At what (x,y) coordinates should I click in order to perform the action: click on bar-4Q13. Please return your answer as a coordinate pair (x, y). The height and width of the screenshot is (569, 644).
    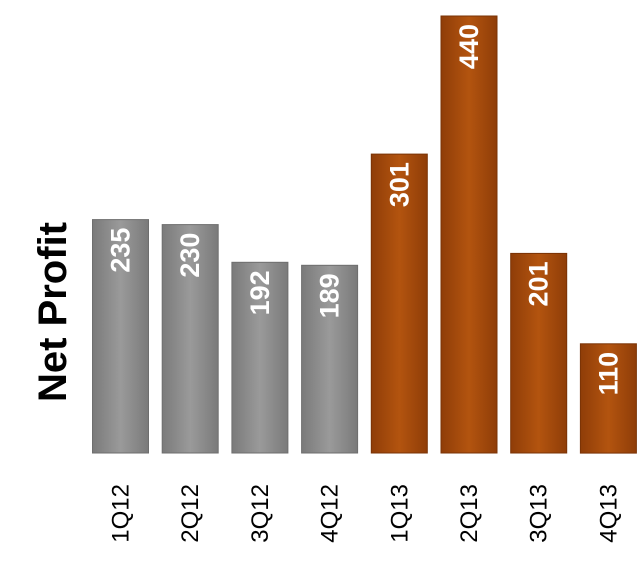
    Looking at the image, I should click on (608, 398).